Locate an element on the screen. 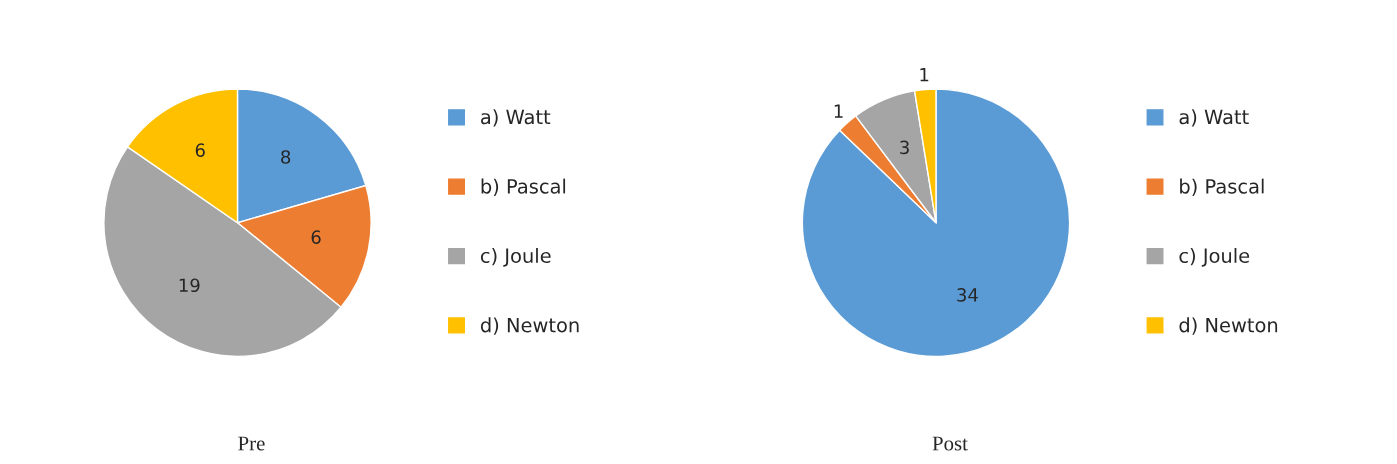  text: Post is located at coordinates (950, 443).